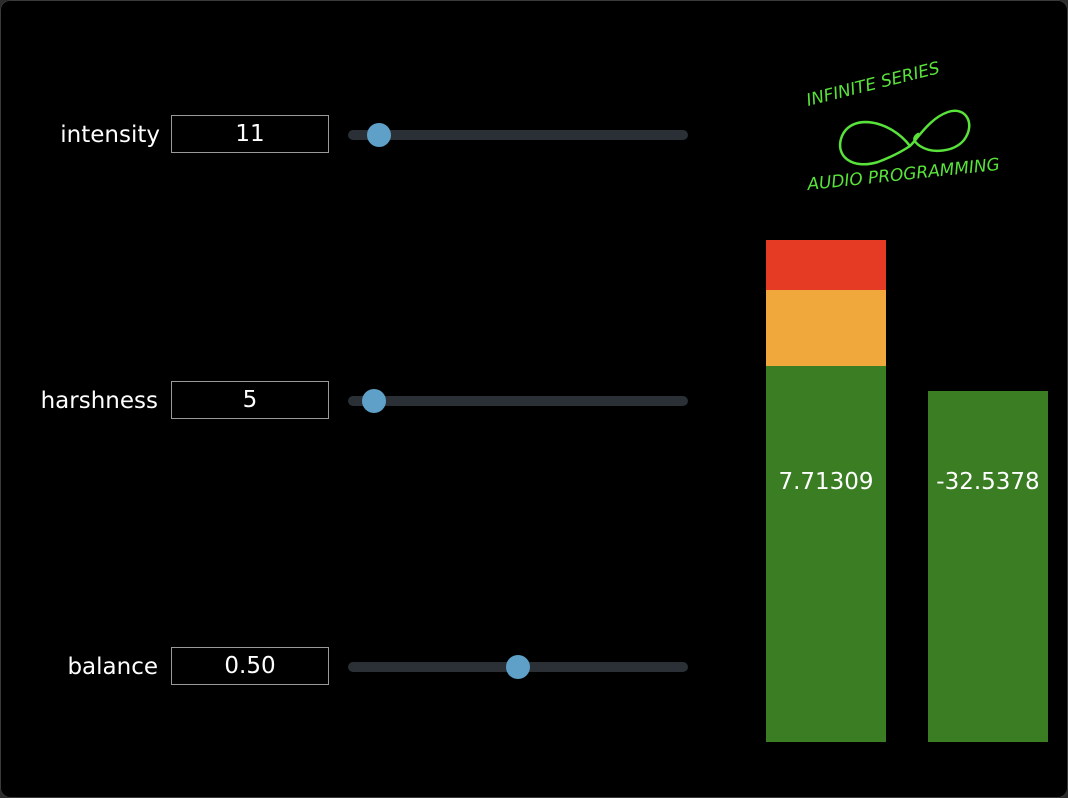  What do you see at coordinates (826, 328) in the screenshot?
I see `left-meter-orange-segment` at bounding box center [826, 328].